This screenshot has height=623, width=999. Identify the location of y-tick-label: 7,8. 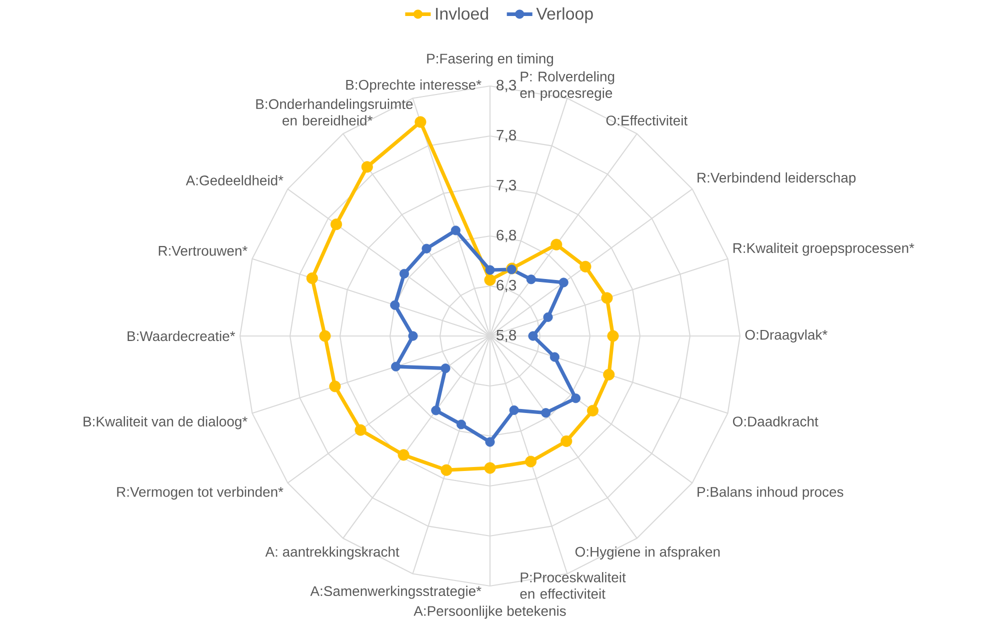
(506, 136).